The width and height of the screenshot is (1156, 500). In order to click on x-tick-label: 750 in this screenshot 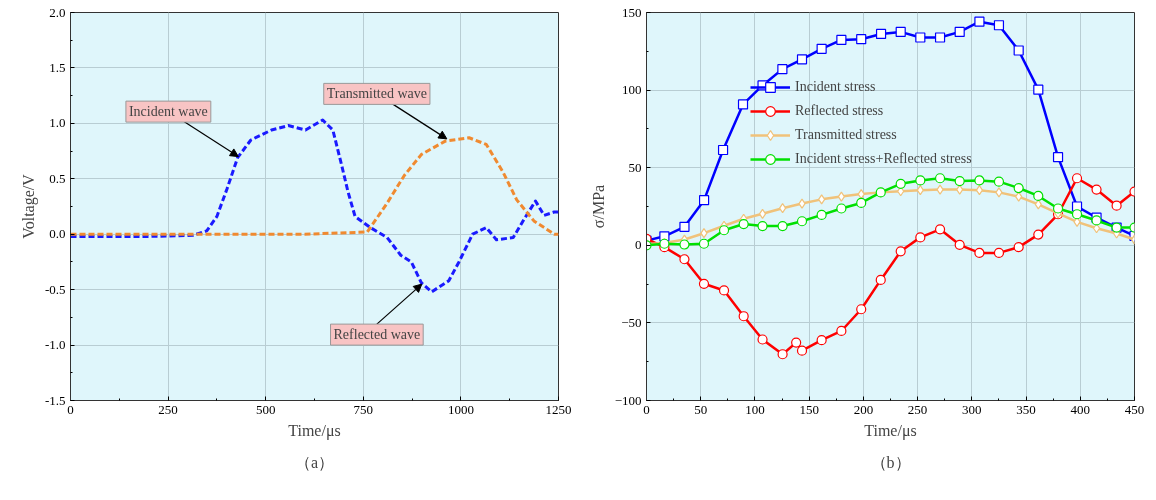, I will do `click(363, 409)`.